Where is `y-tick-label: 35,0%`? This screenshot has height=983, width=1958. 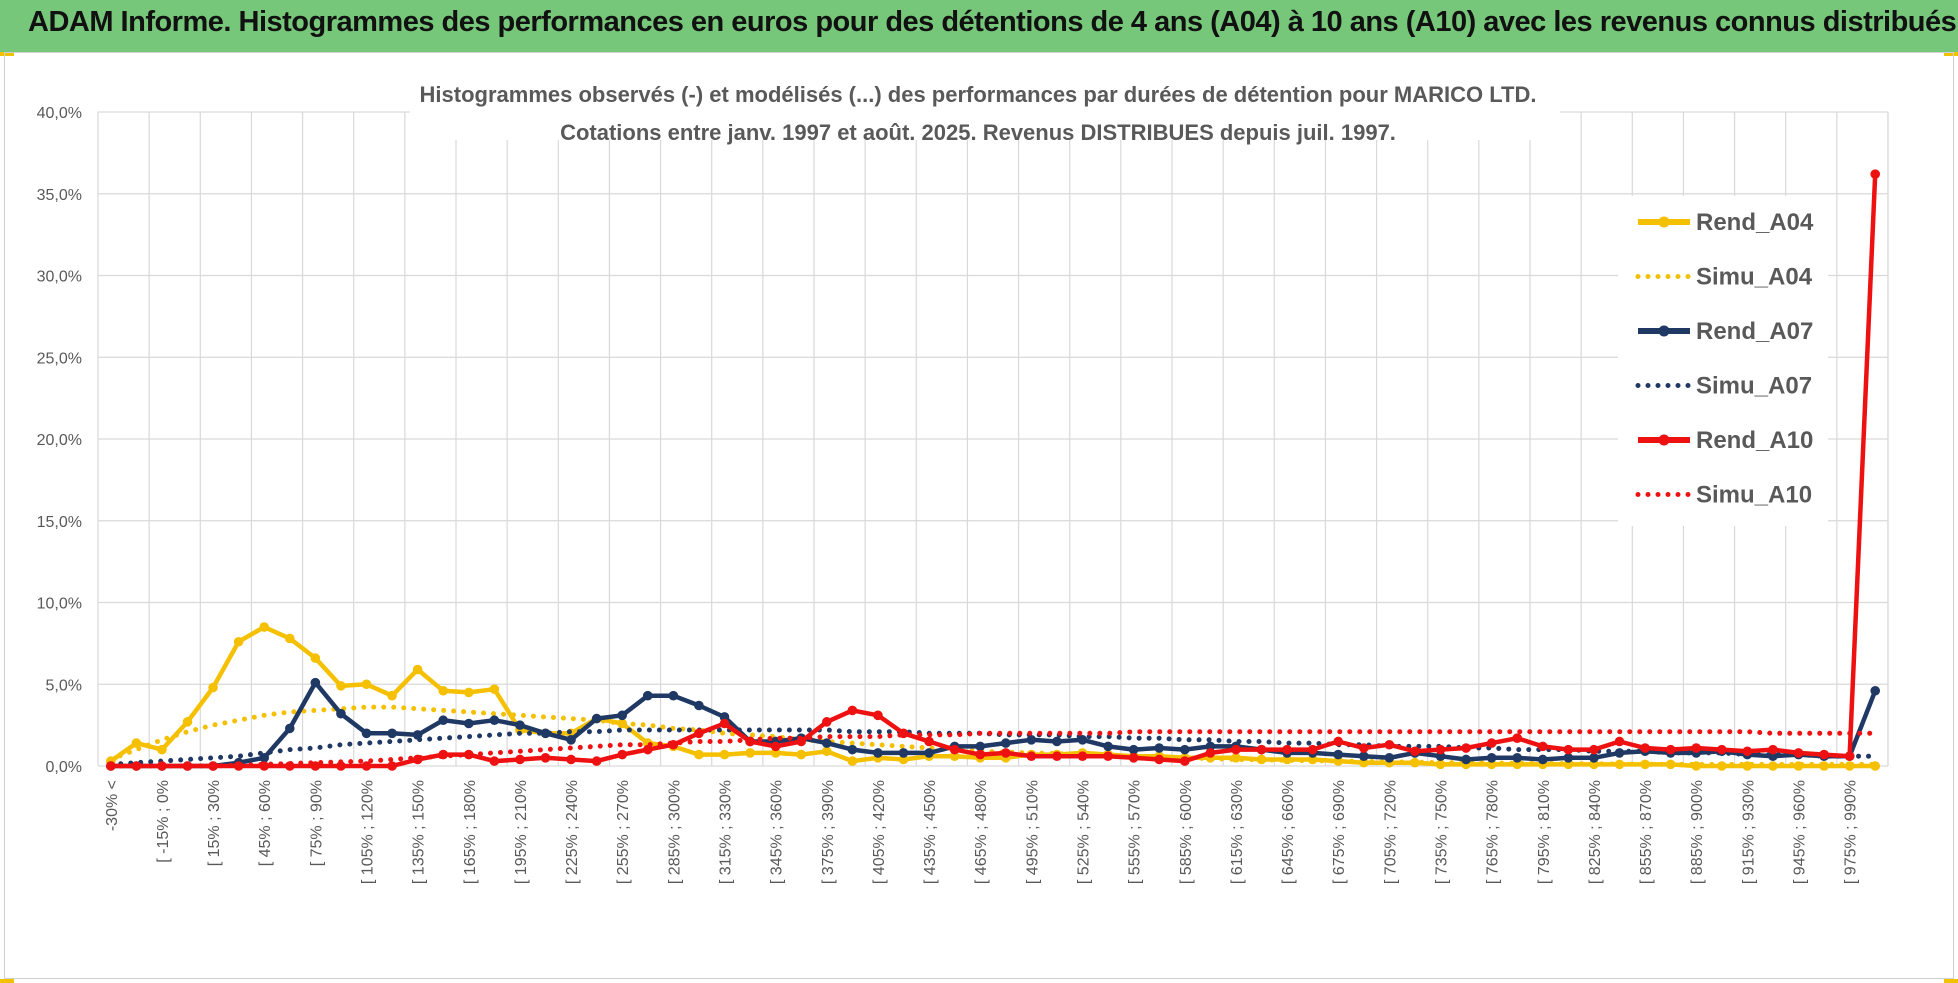 y-tick-label: 35,0% is located at coordinates (59, 195).